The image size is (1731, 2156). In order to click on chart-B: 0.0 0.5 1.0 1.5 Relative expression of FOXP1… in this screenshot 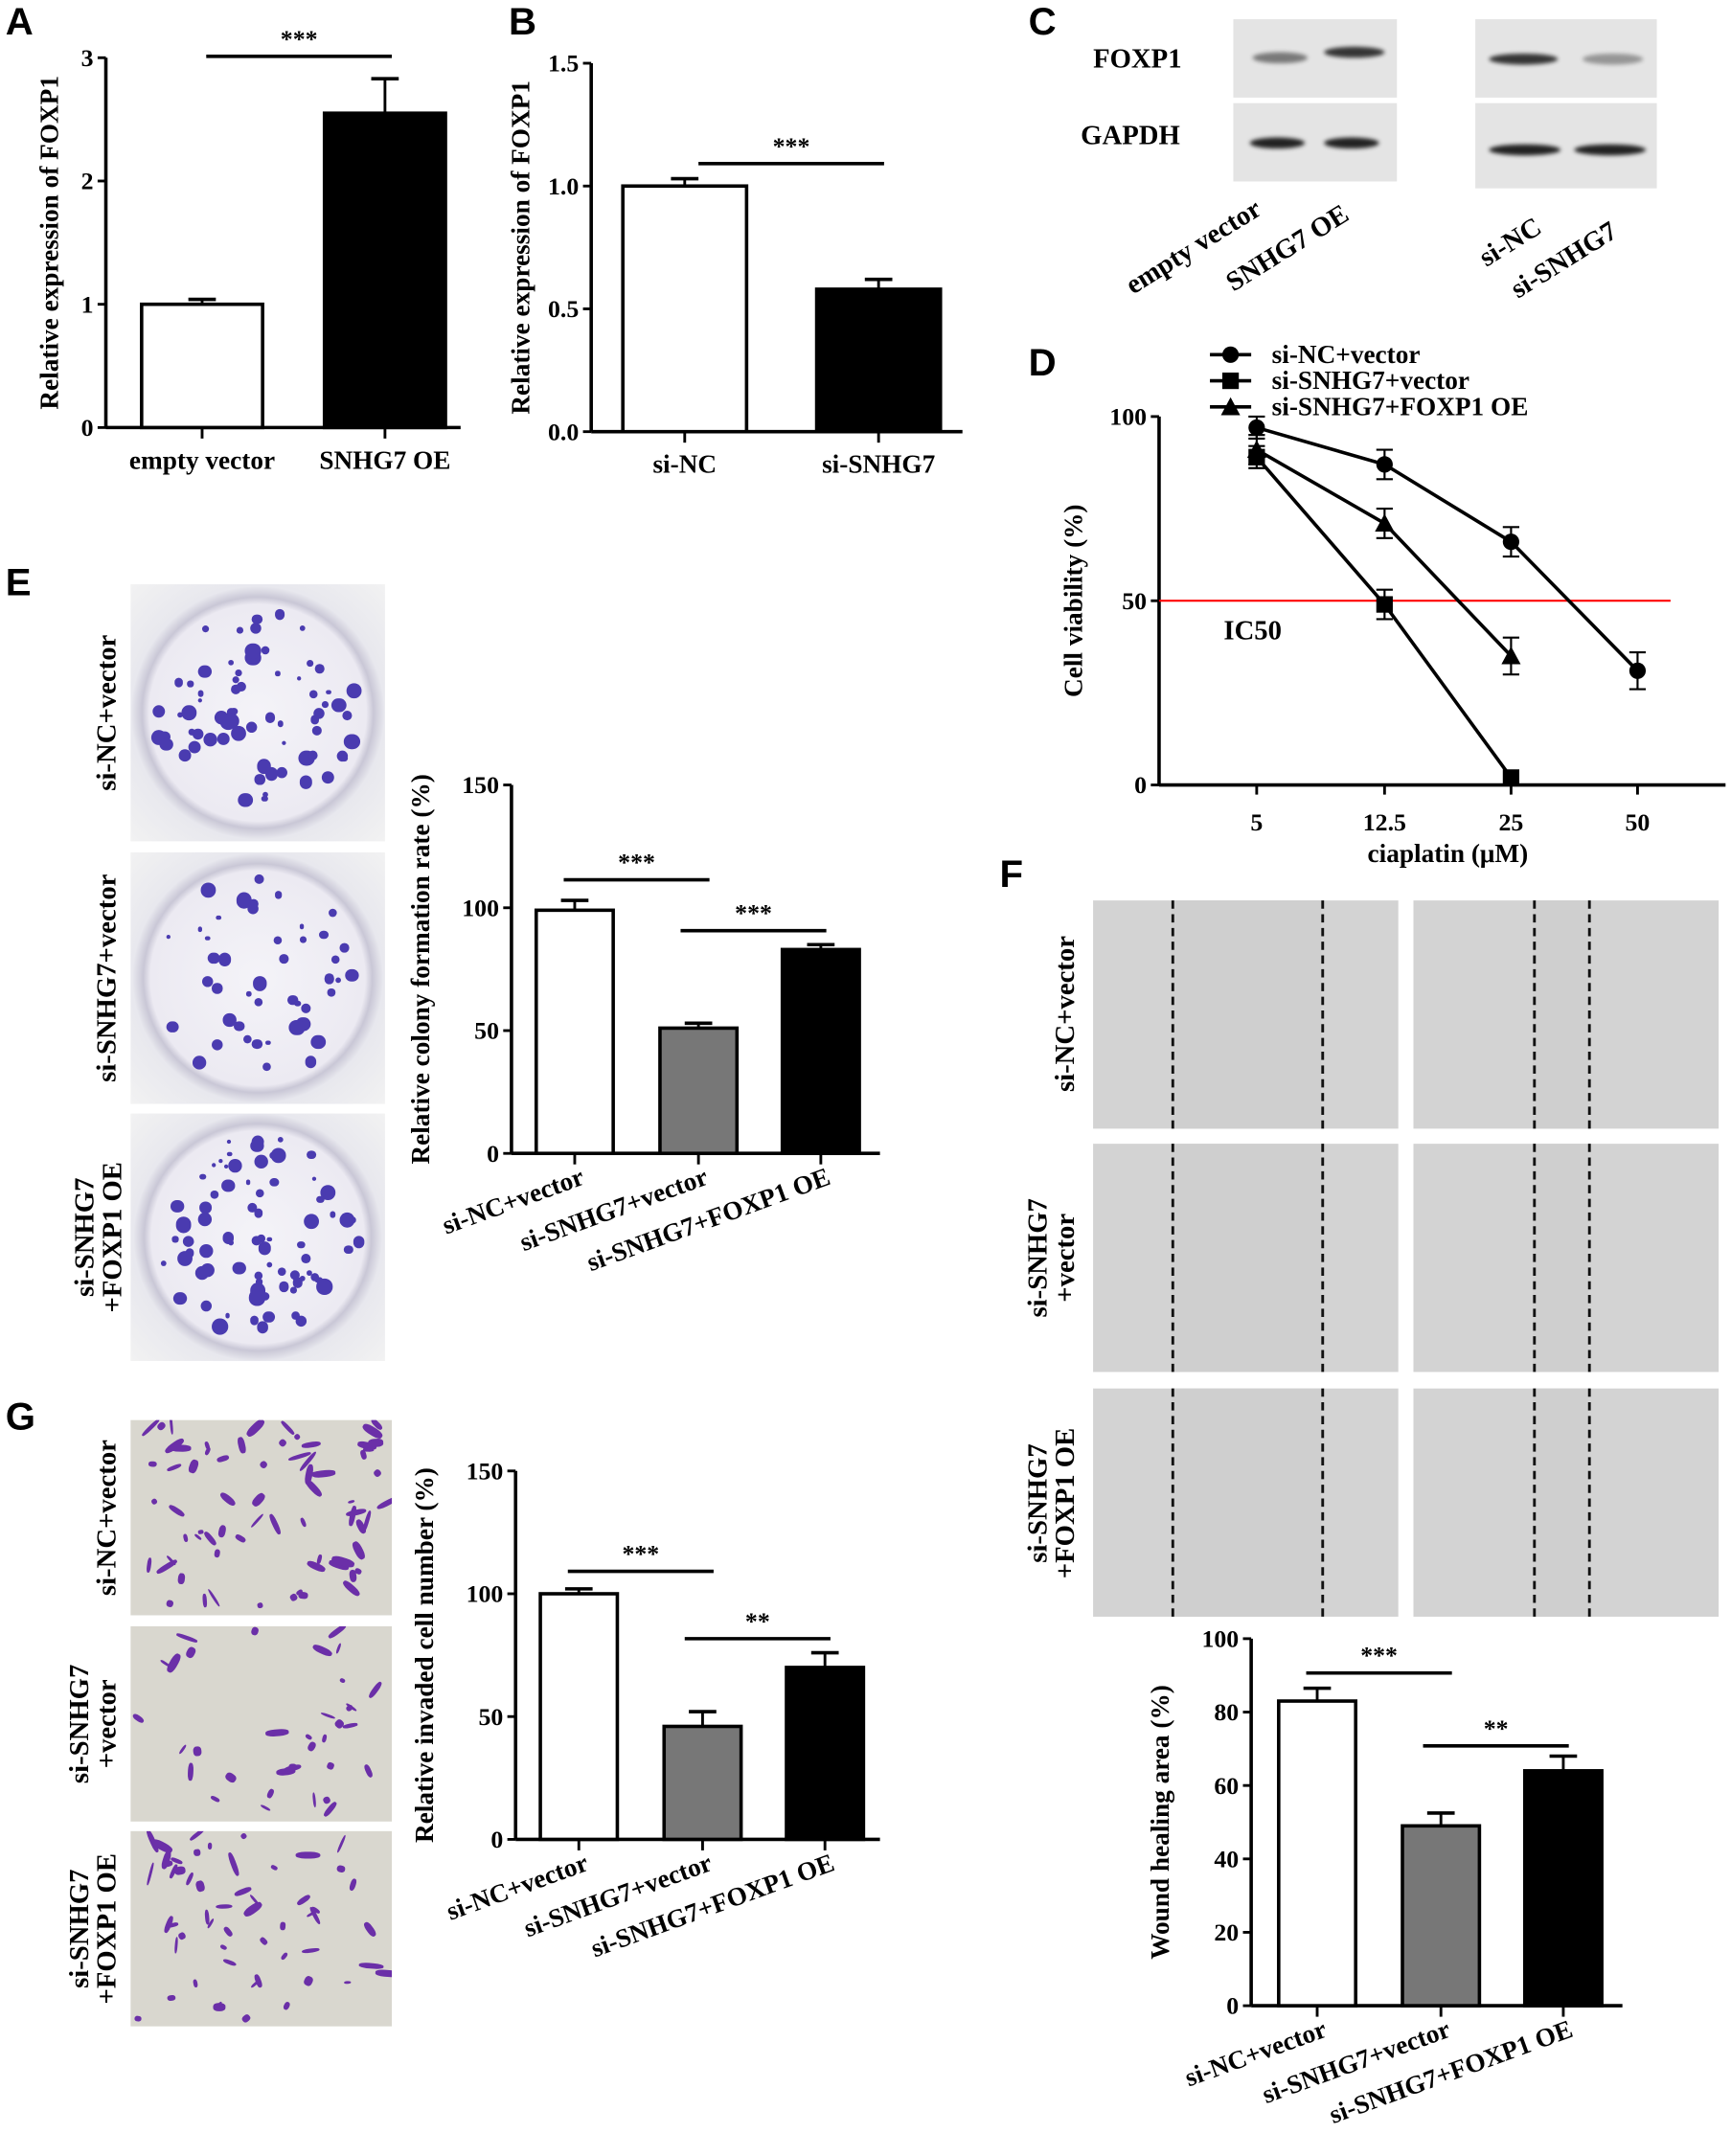, I will do `click(735, 265)`.